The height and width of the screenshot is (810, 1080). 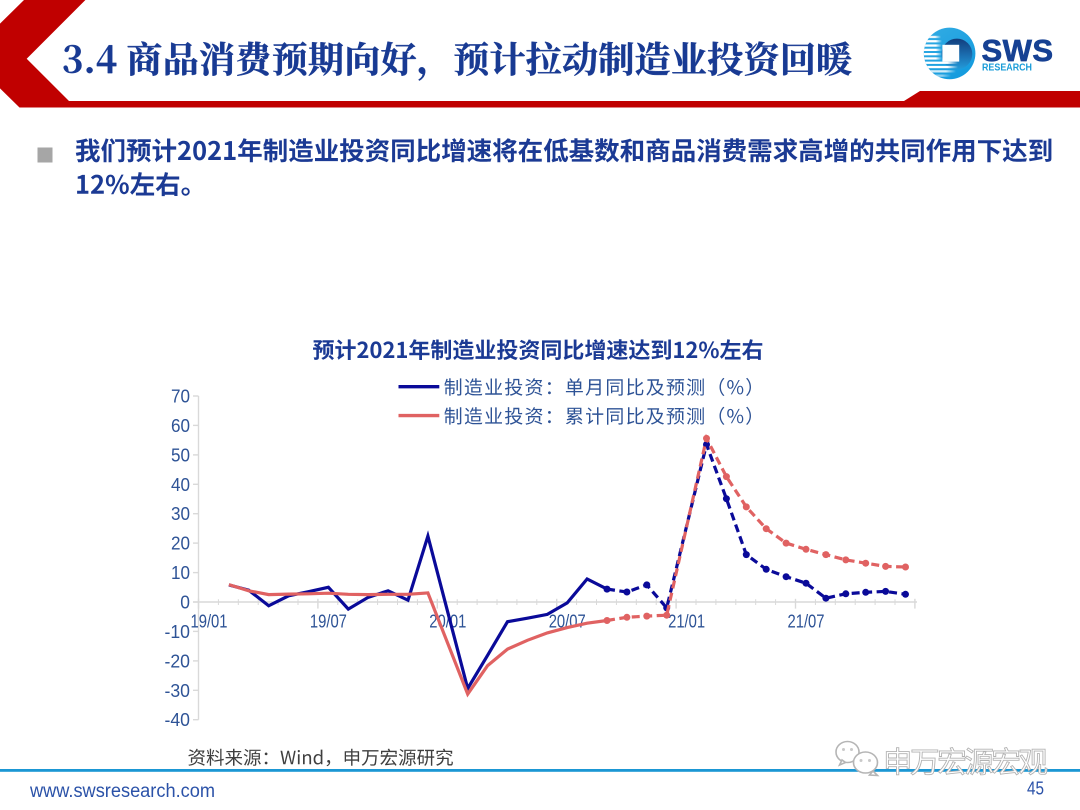 What do you see at coordinates (806, 621) in the screenshot?
I see `svg-text: 21/07` at bounding box center [806, 621].